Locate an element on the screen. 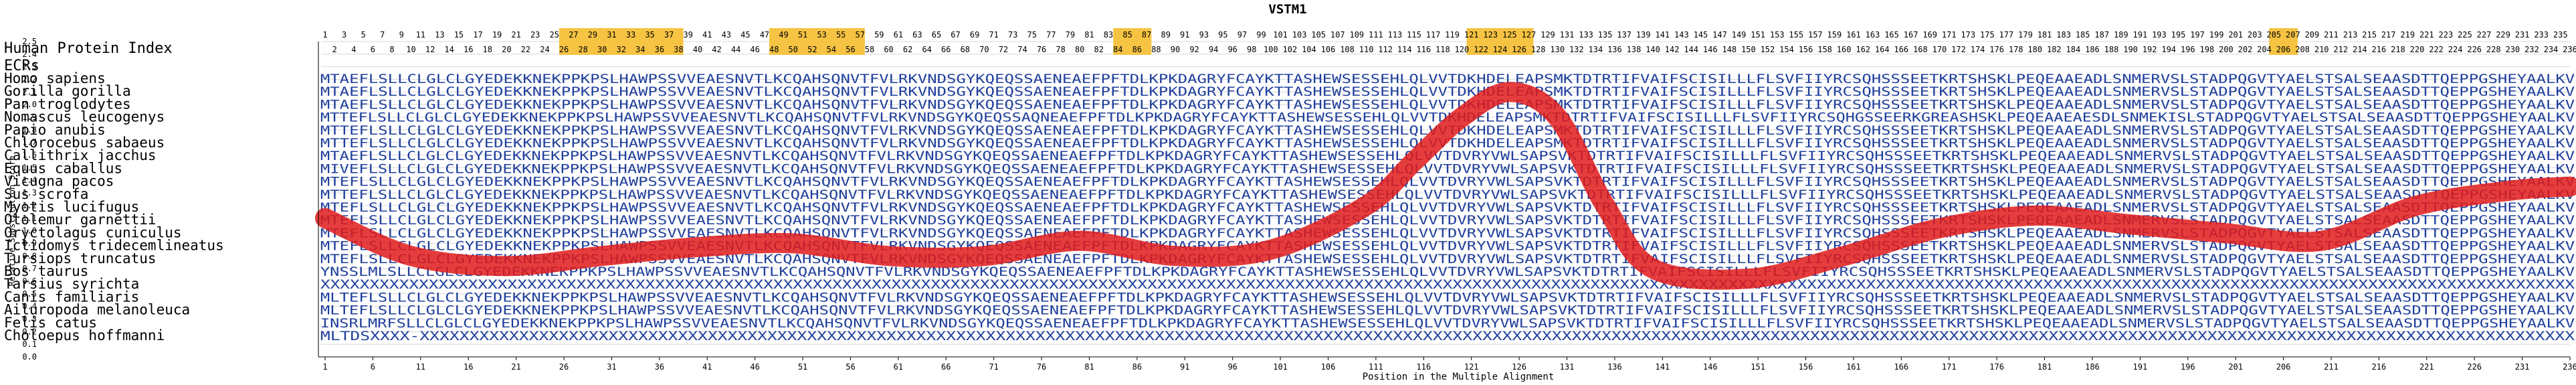 This screenshot has height=385, width=2576. index-number: 192 is located at coordinates (2150, 49).